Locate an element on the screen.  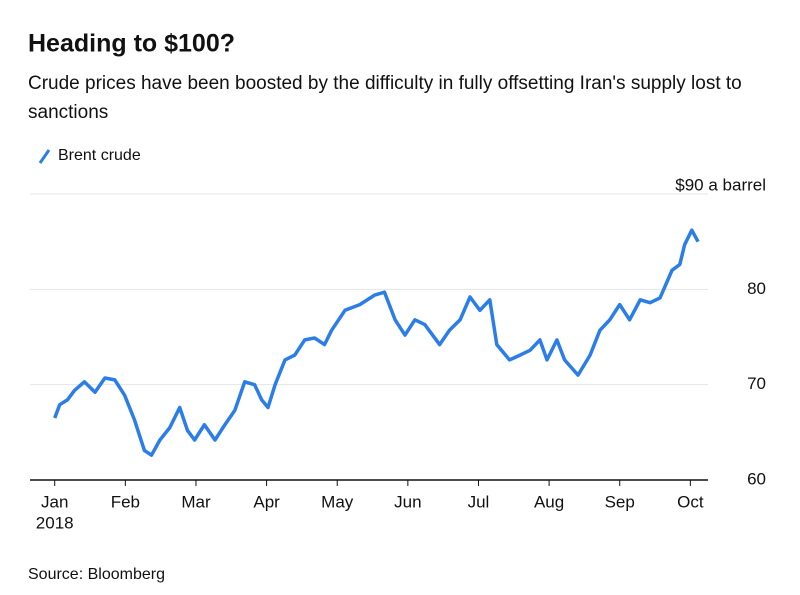
y-tick-label: $90 a barrel is located at coordinates (720, 184).